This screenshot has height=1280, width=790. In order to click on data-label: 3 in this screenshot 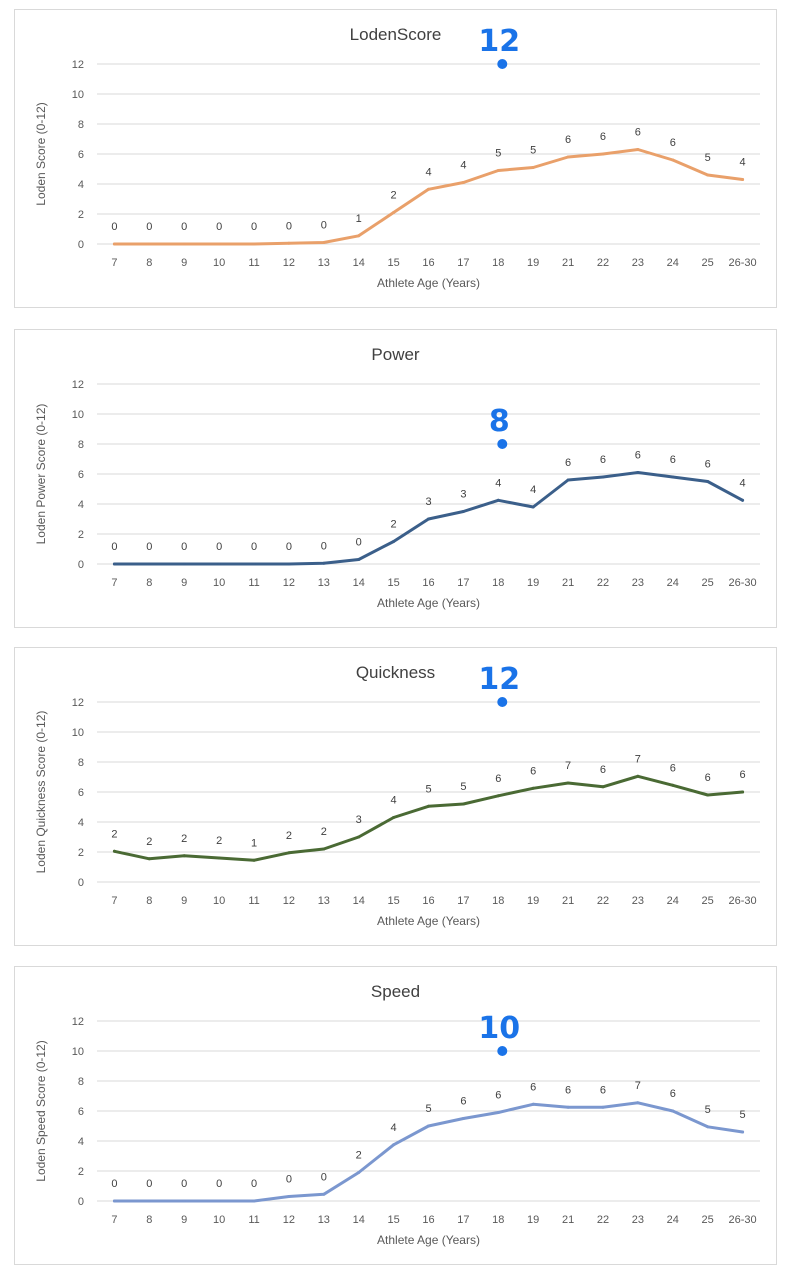, I will do `click(428, 502)`.